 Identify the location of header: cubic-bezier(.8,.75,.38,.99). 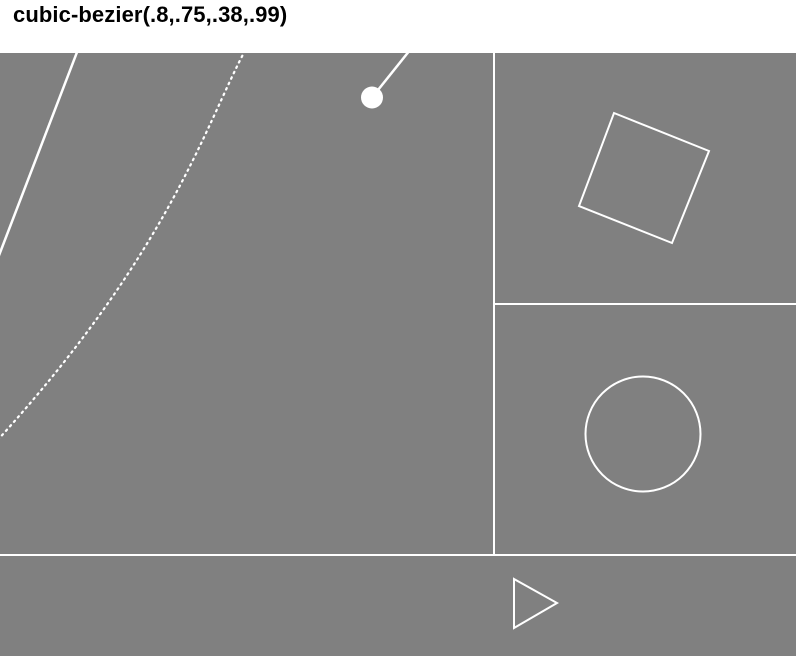
(398, 26).